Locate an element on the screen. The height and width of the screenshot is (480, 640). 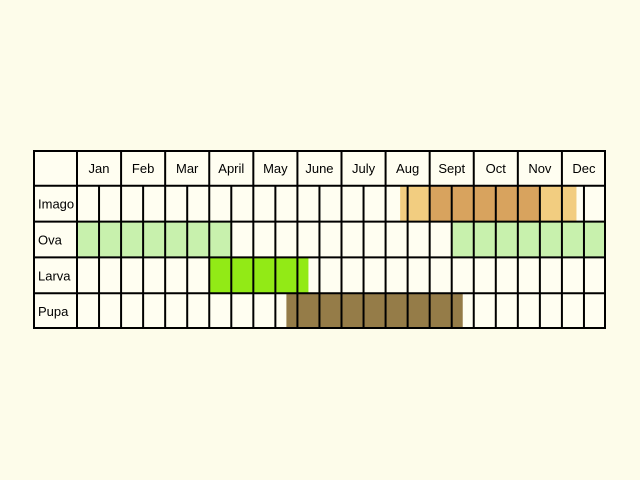
month-label: Sept is located at coordinates (451, 168).